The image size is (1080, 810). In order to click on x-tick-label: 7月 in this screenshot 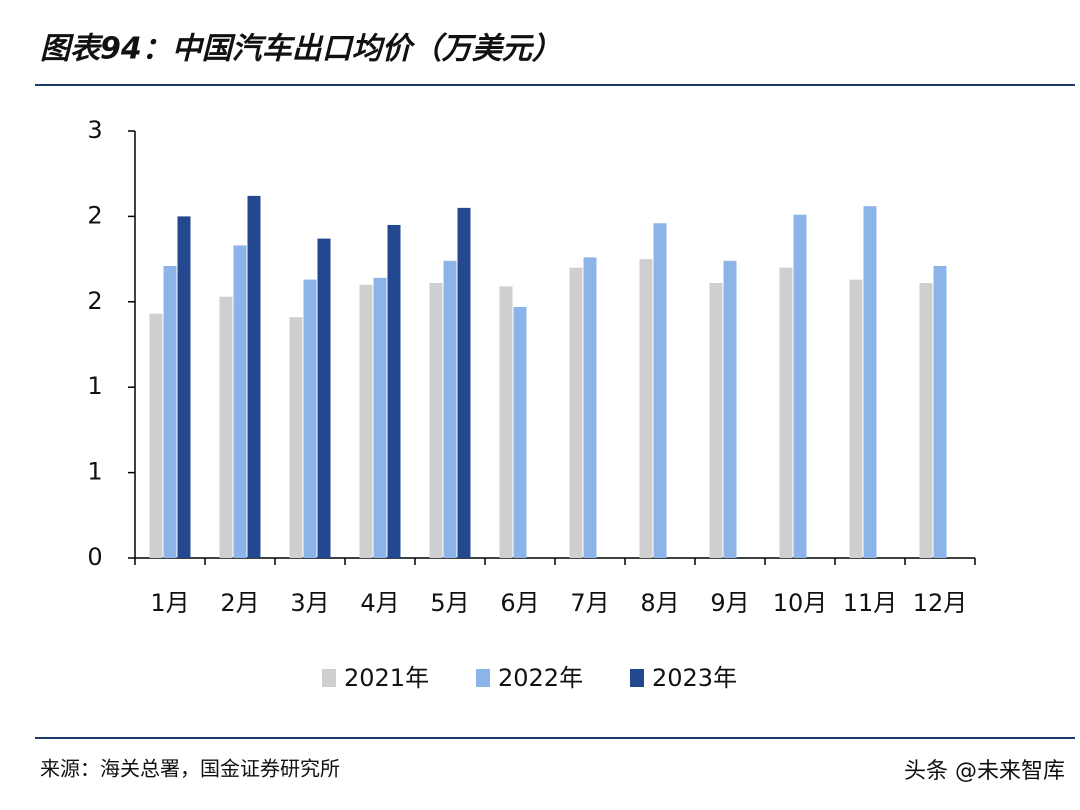, I will do `click(589, 603)`.